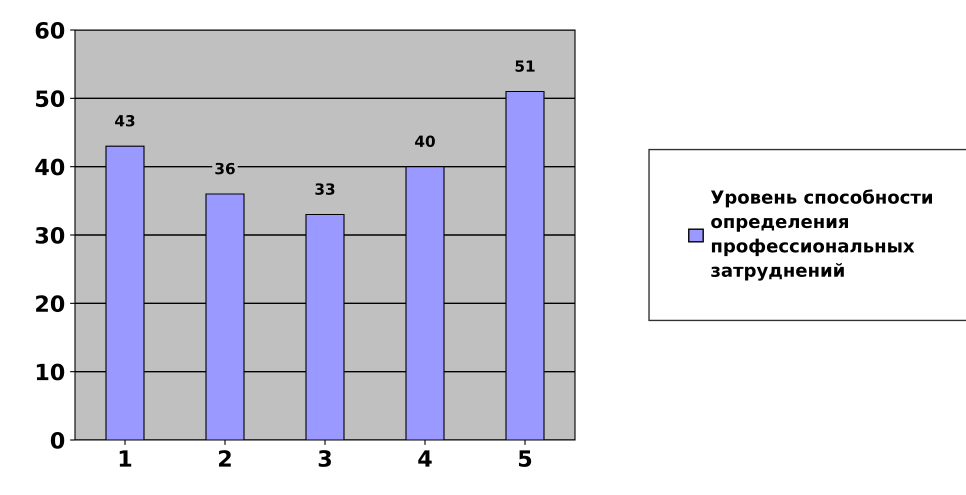  I want to click on data-label: 43, so click(124, 120).